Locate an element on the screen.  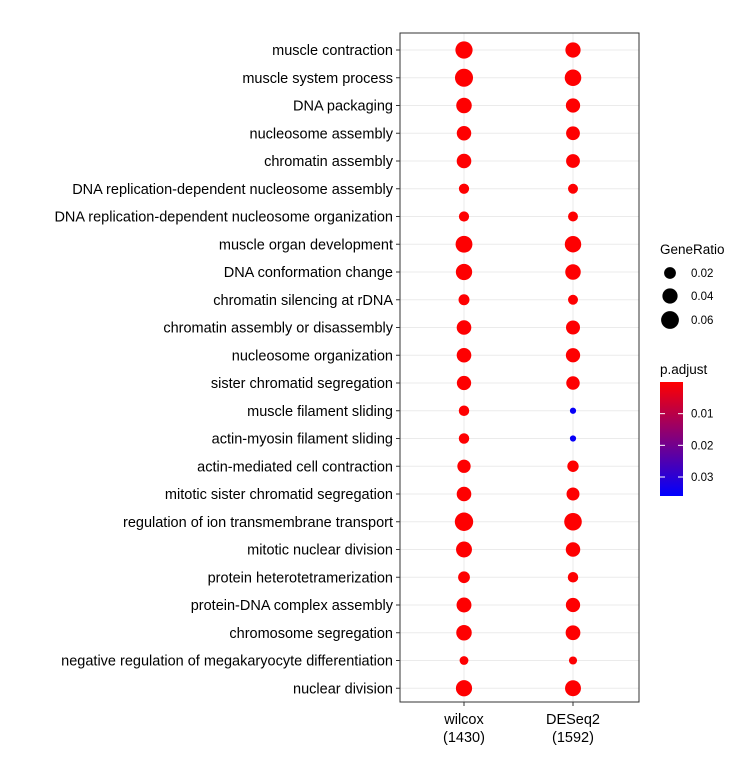
y-tick-label: muscle organ development is located at coordinates (306, 245).